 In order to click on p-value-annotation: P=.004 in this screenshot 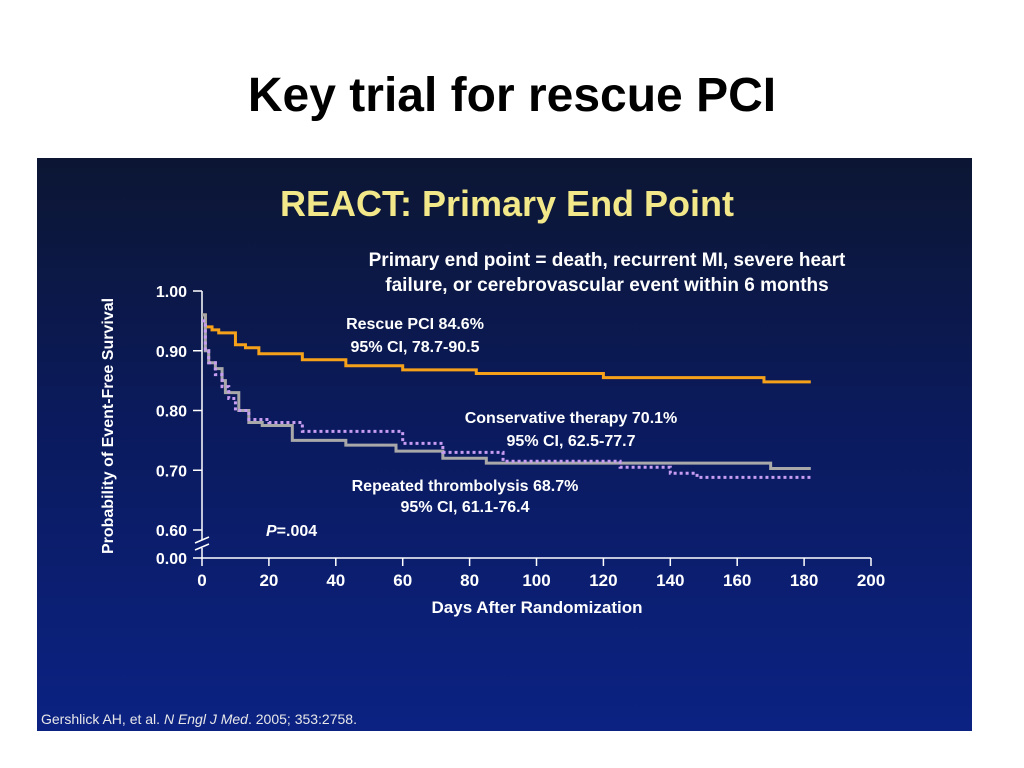, I will do `click(291, 531)`.